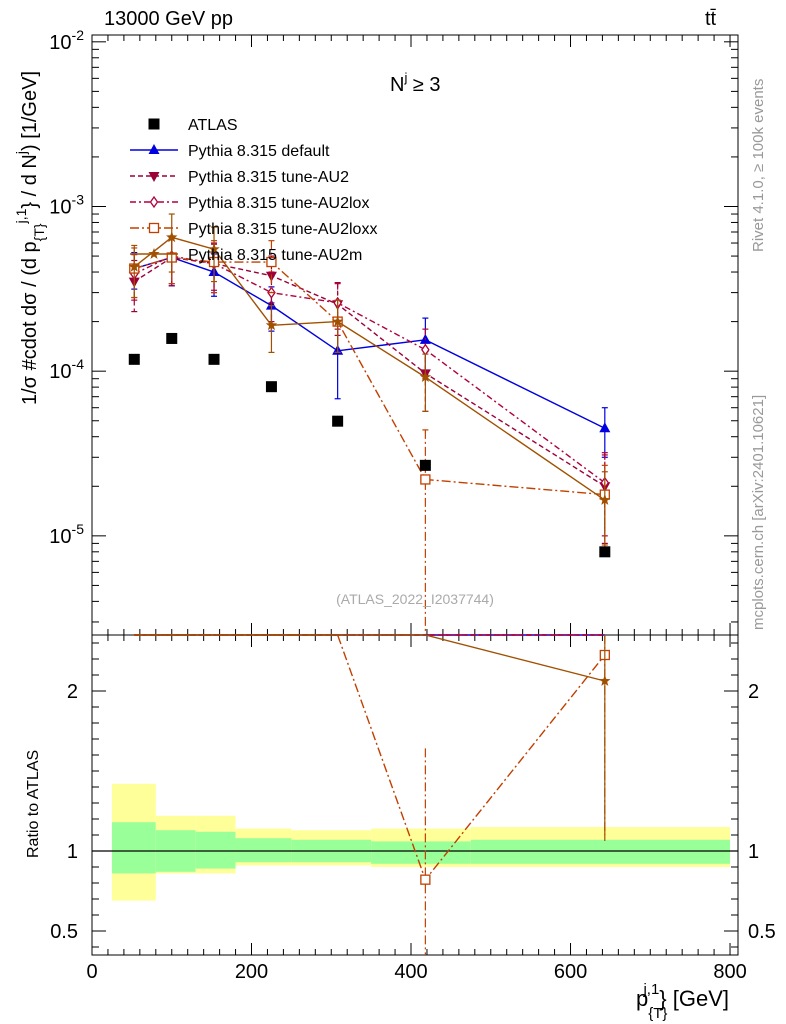 The image size is (786, 1024). Describe the element at coordinates (72, 852) in the screenshot. I see `ratio-tick-label-left: 1` at that location.